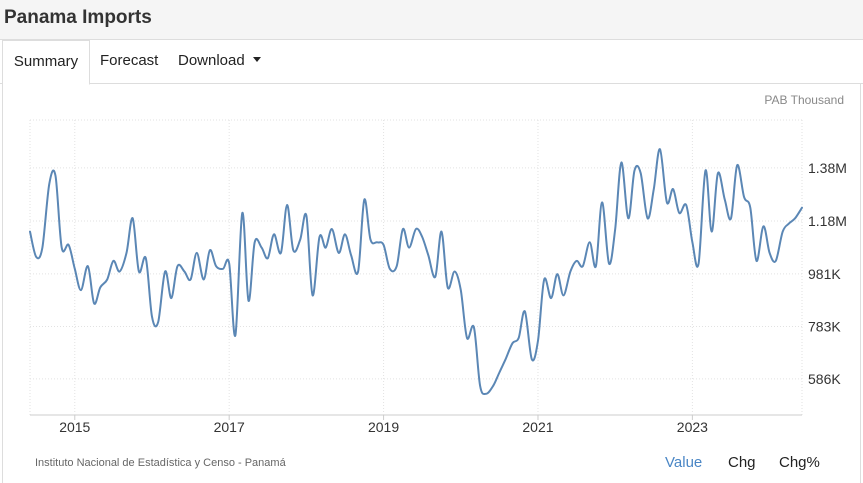  Describe the element at coordinates (824, 274) in the screenshot. I see `y-tick-label: 981K` at that location.